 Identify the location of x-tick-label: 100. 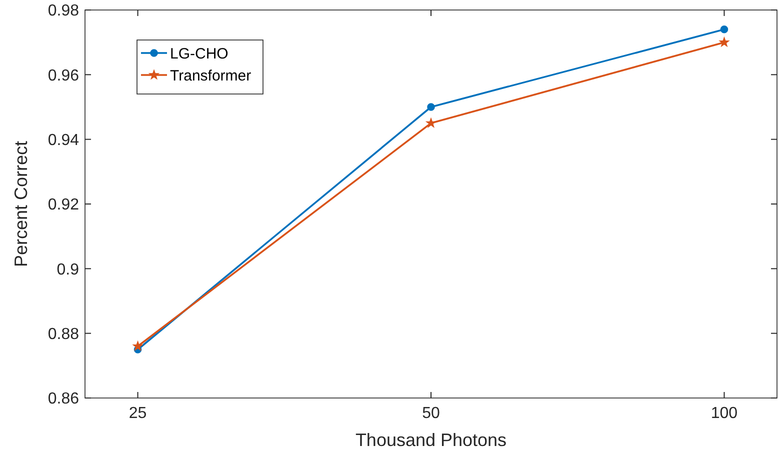
(724, 413).